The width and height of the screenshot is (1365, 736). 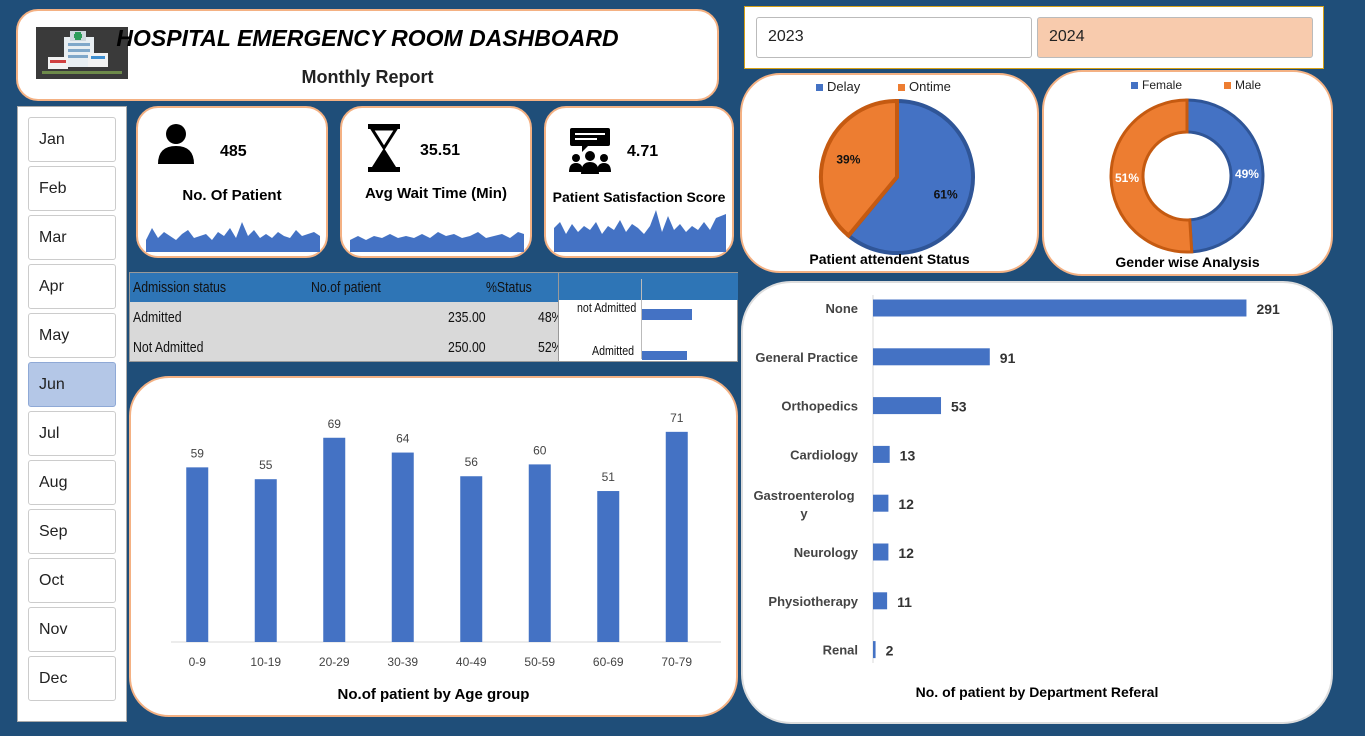 I want to click on kpi-card-patients: 485 No. Of Patient, so click(x=232, y=182).